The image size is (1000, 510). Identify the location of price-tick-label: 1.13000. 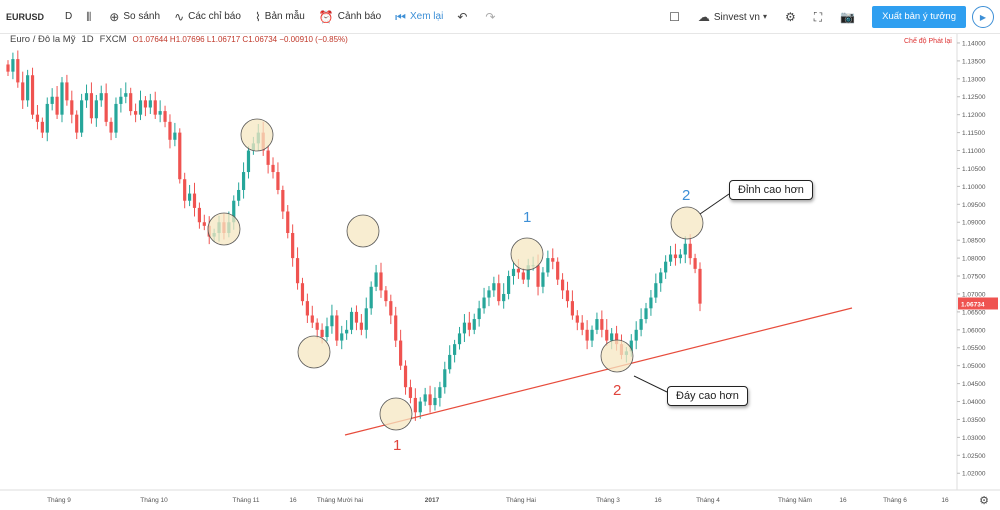
(974, 79).